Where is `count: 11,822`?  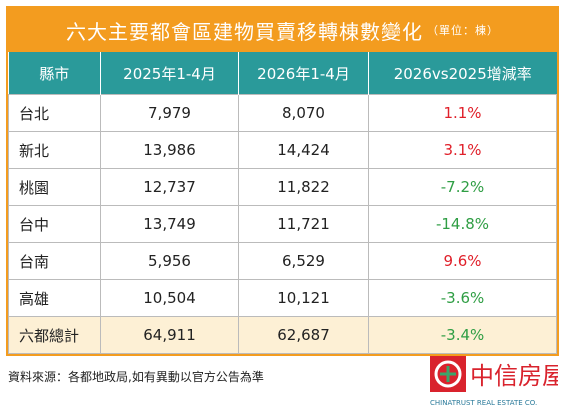
count: 11,822 is located at coordinates (303, 187).